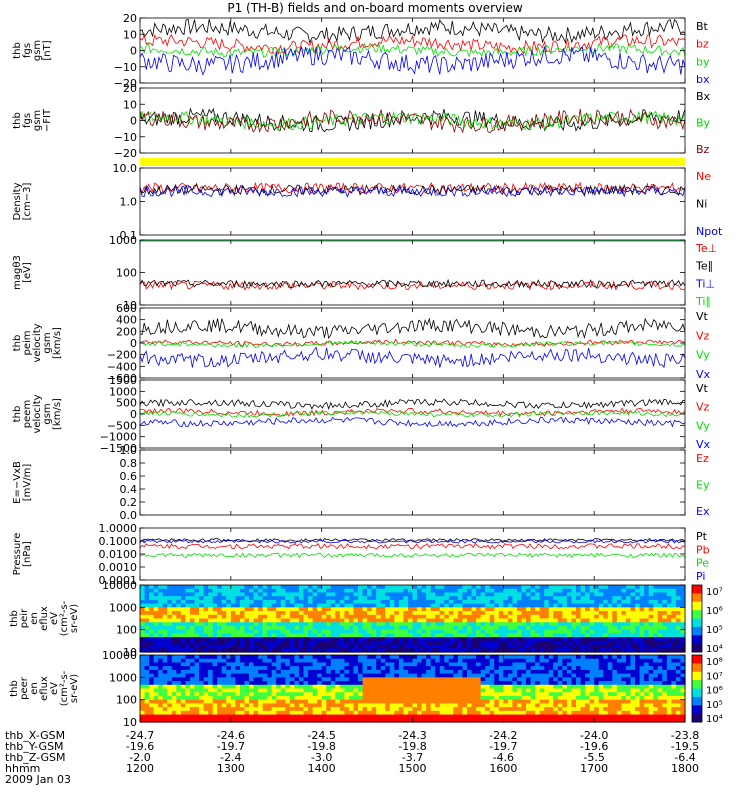 The height and width of the screenshot is (800, 750). I want to click on x-tick-label: -19.7, so click(231, 746).